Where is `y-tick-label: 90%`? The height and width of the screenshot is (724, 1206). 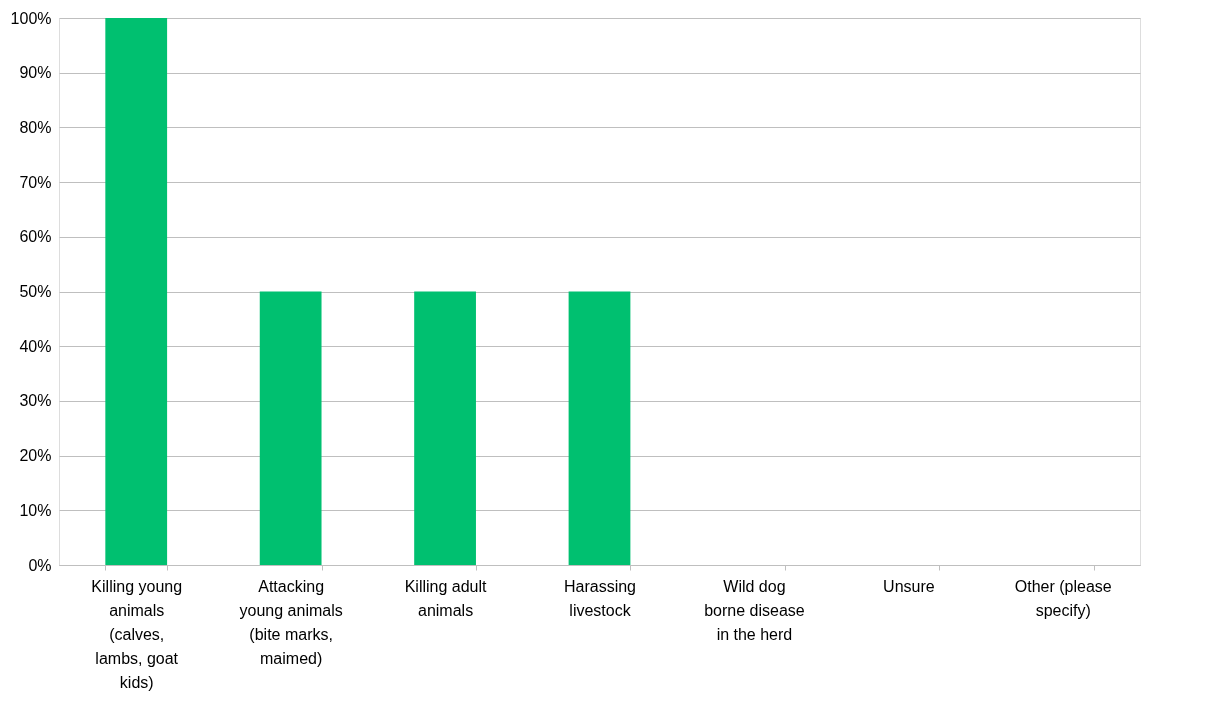 y-tick-label: 90% is located at coordinates (35, 73).